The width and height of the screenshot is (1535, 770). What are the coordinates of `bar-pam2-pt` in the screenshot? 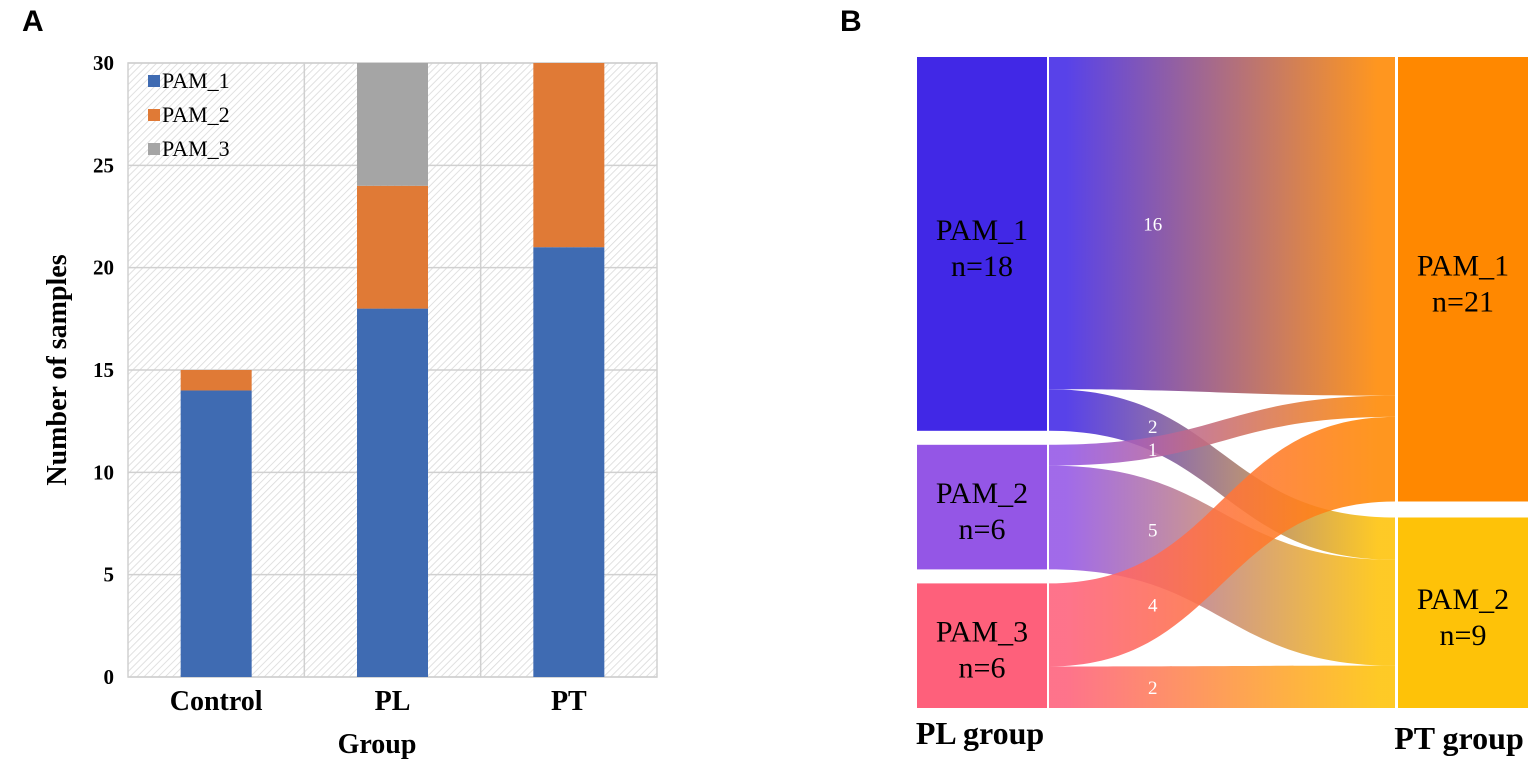 It's located at (569, 155).